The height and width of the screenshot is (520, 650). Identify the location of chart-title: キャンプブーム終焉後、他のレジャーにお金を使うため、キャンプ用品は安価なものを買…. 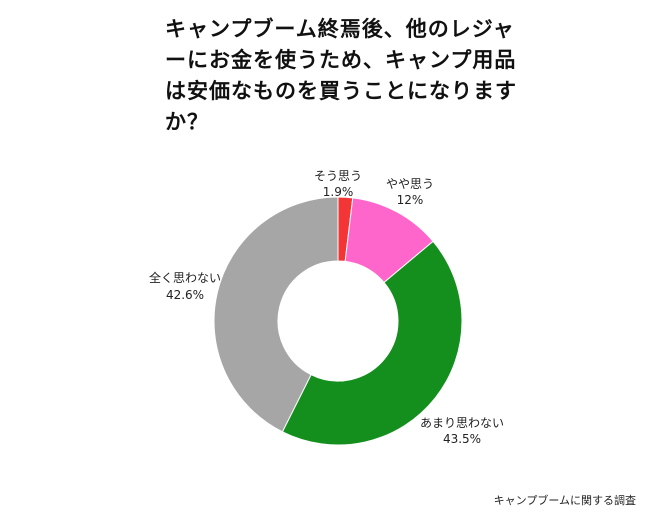
(341, 75).